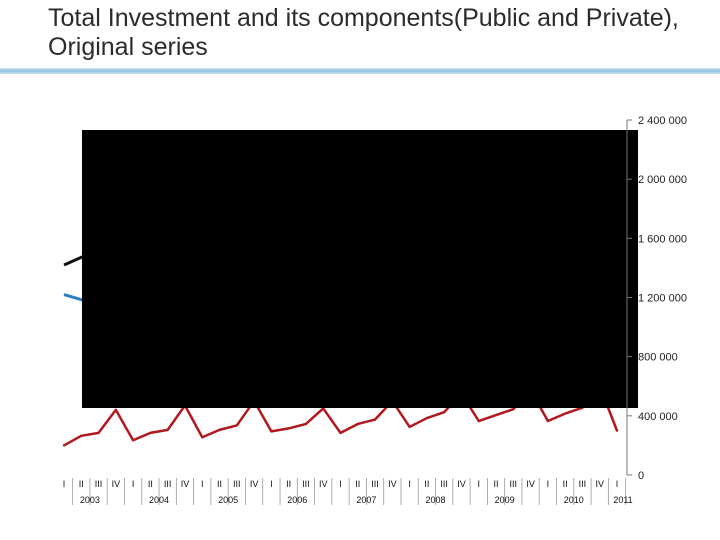 Image resolution: width=720 pixels, height=540 pixels. What do you see at coordinates (297, 500) in the screenshot?
I see `x-year-label: 2006` at bounding box center [297, 500].